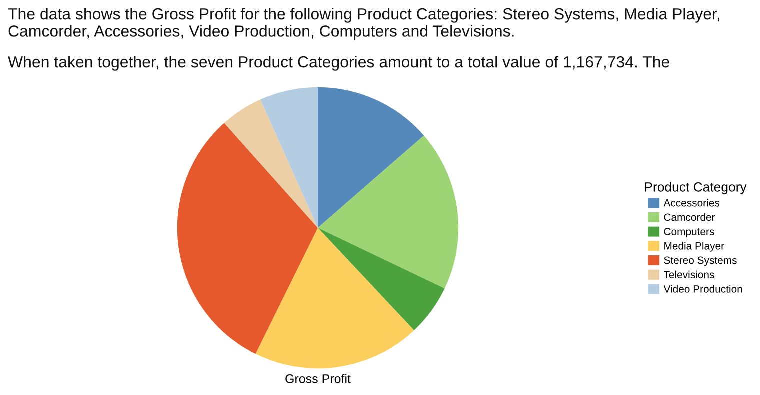 The width and height of the screenshot is (760, 395). What do you see at coordinates (694, 247) in the screenshot?
I see `legend-label: Media Player` at bounding box center [694, 247].